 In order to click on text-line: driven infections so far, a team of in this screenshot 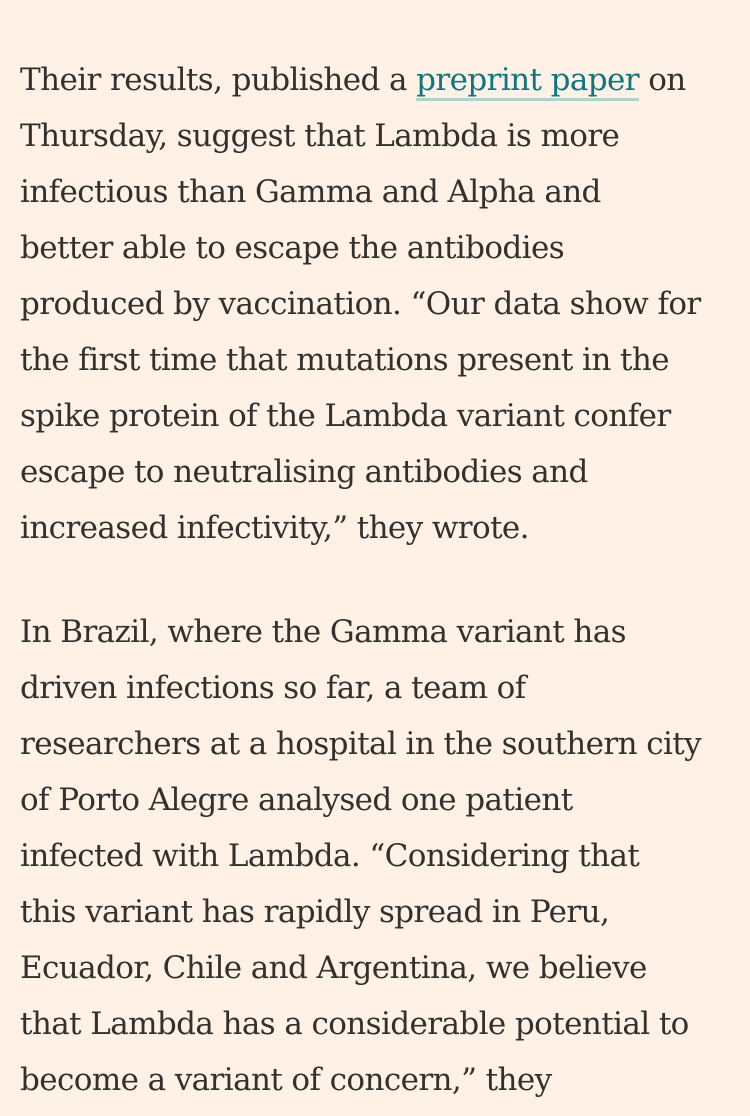, I will do `click(273, 688)`.